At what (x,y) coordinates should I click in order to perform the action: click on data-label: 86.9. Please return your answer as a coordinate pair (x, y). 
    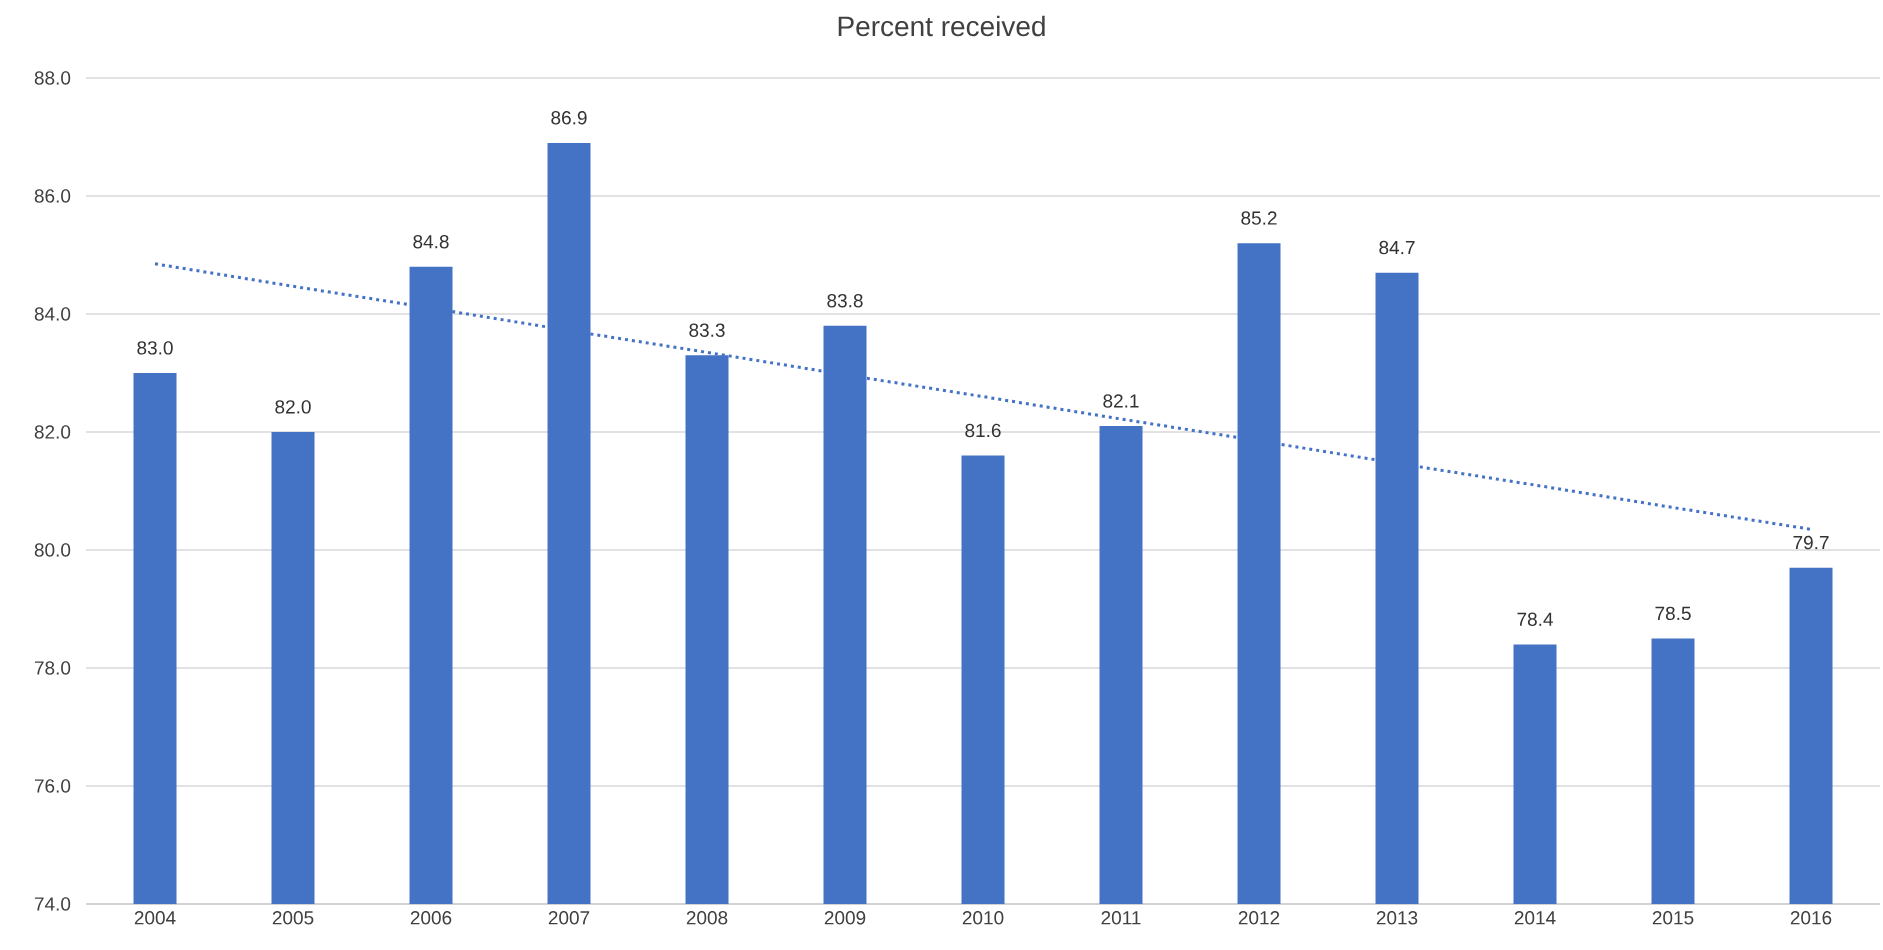
    Looking at the image, I should click on (569, 118).